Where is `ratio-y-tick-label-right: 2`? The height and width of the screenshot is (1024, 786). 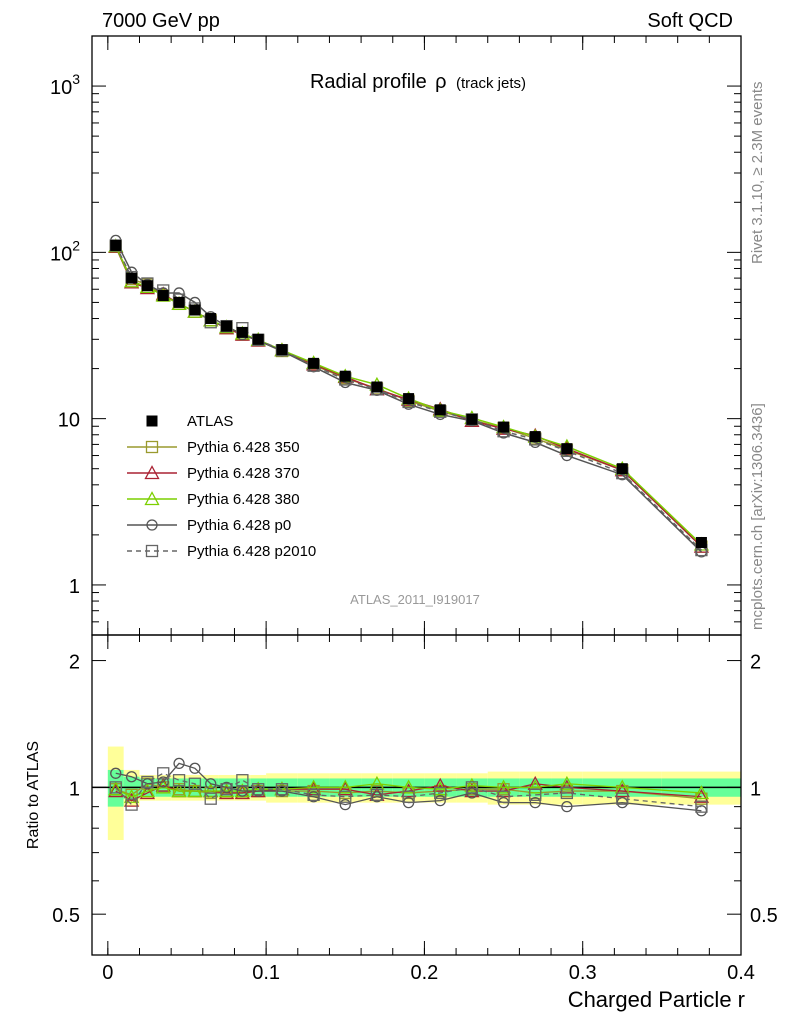 ratio-y-tick-label-right: 2 is located at coordinates (755, 663).